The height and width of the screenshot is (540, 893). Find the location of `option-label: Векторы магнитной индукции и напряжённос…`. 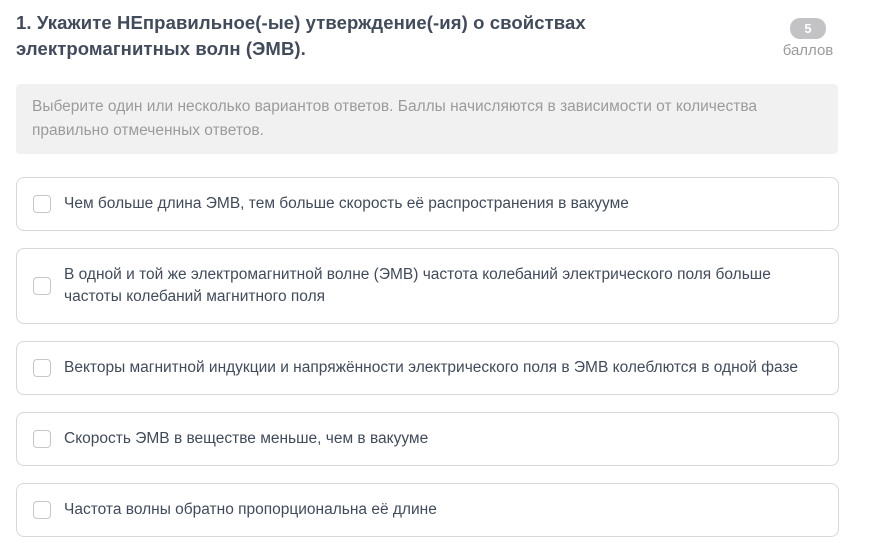

option-label: Векторы магнитной индукции и напряжённос… is located at coordinates (431, 367).